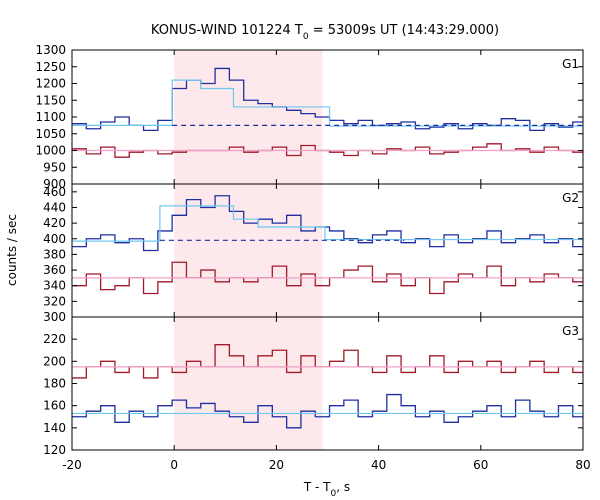 The height and width of the screenshot is (500, 600). What do you see at coordinates (54, 167) in the screenshot?
I see `y-tick-label: 950` at bounding box center [54, 167].